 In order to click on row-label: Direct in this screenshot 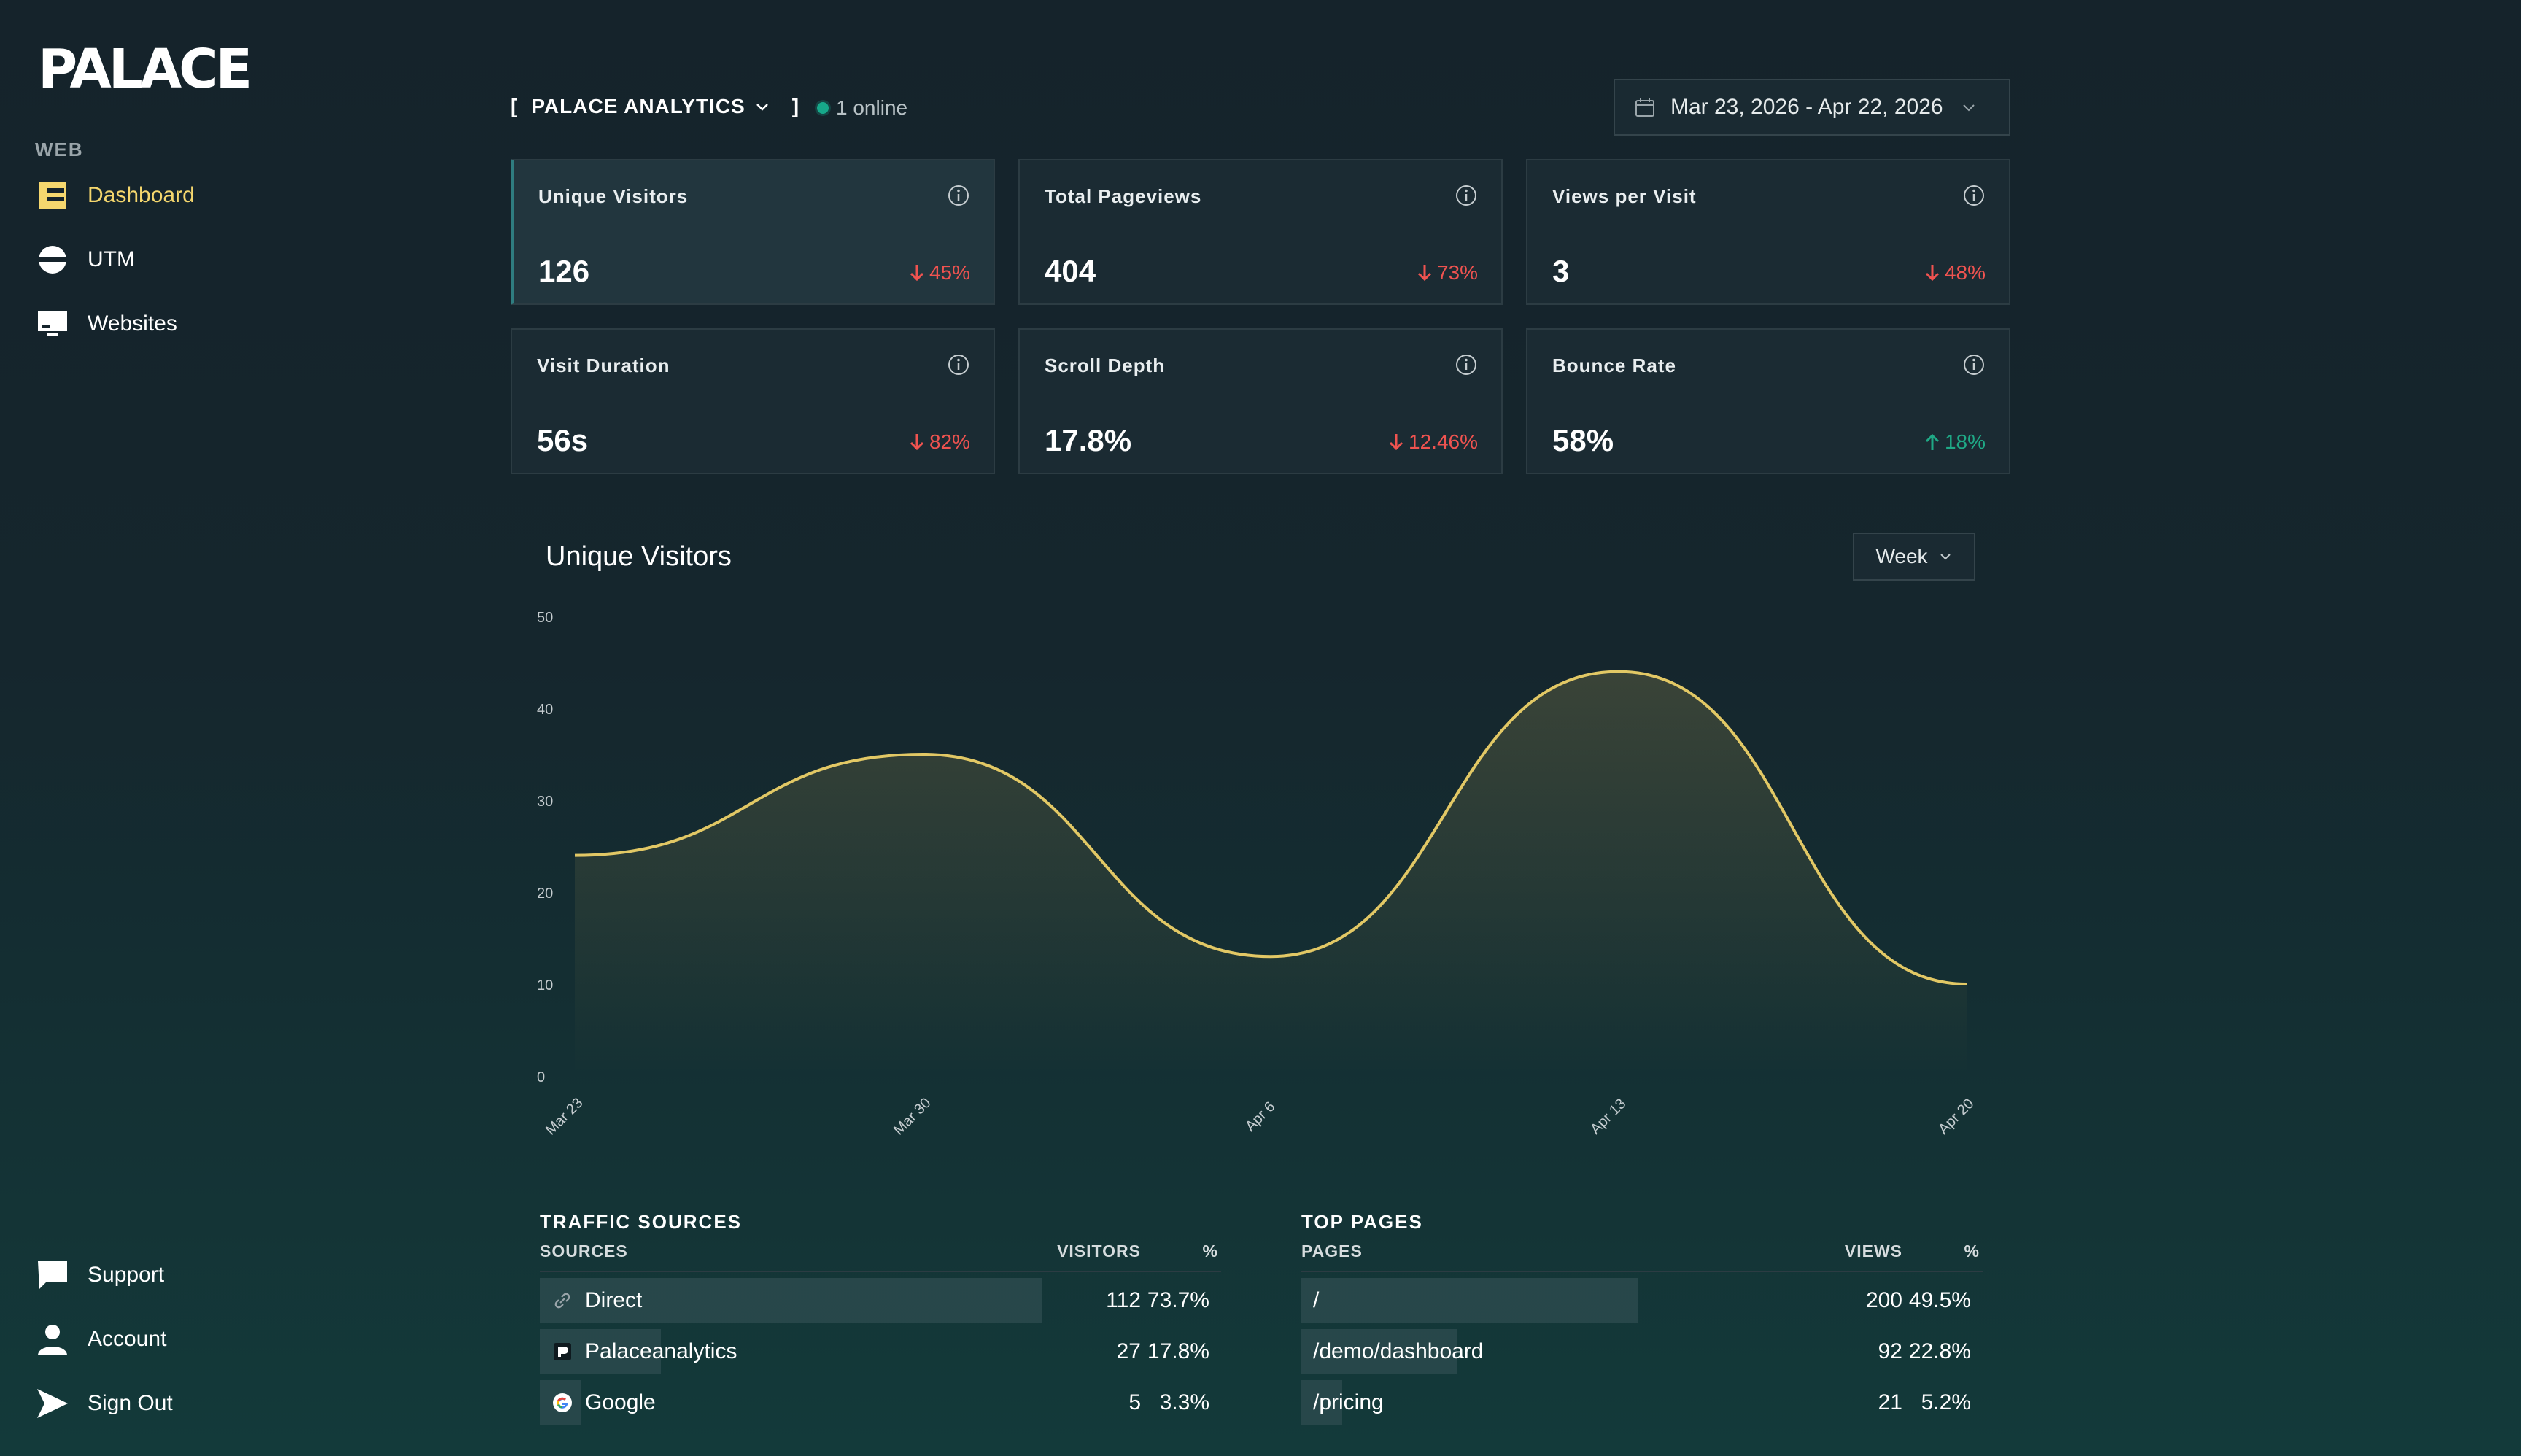, I will do `click(785, 1300)`.